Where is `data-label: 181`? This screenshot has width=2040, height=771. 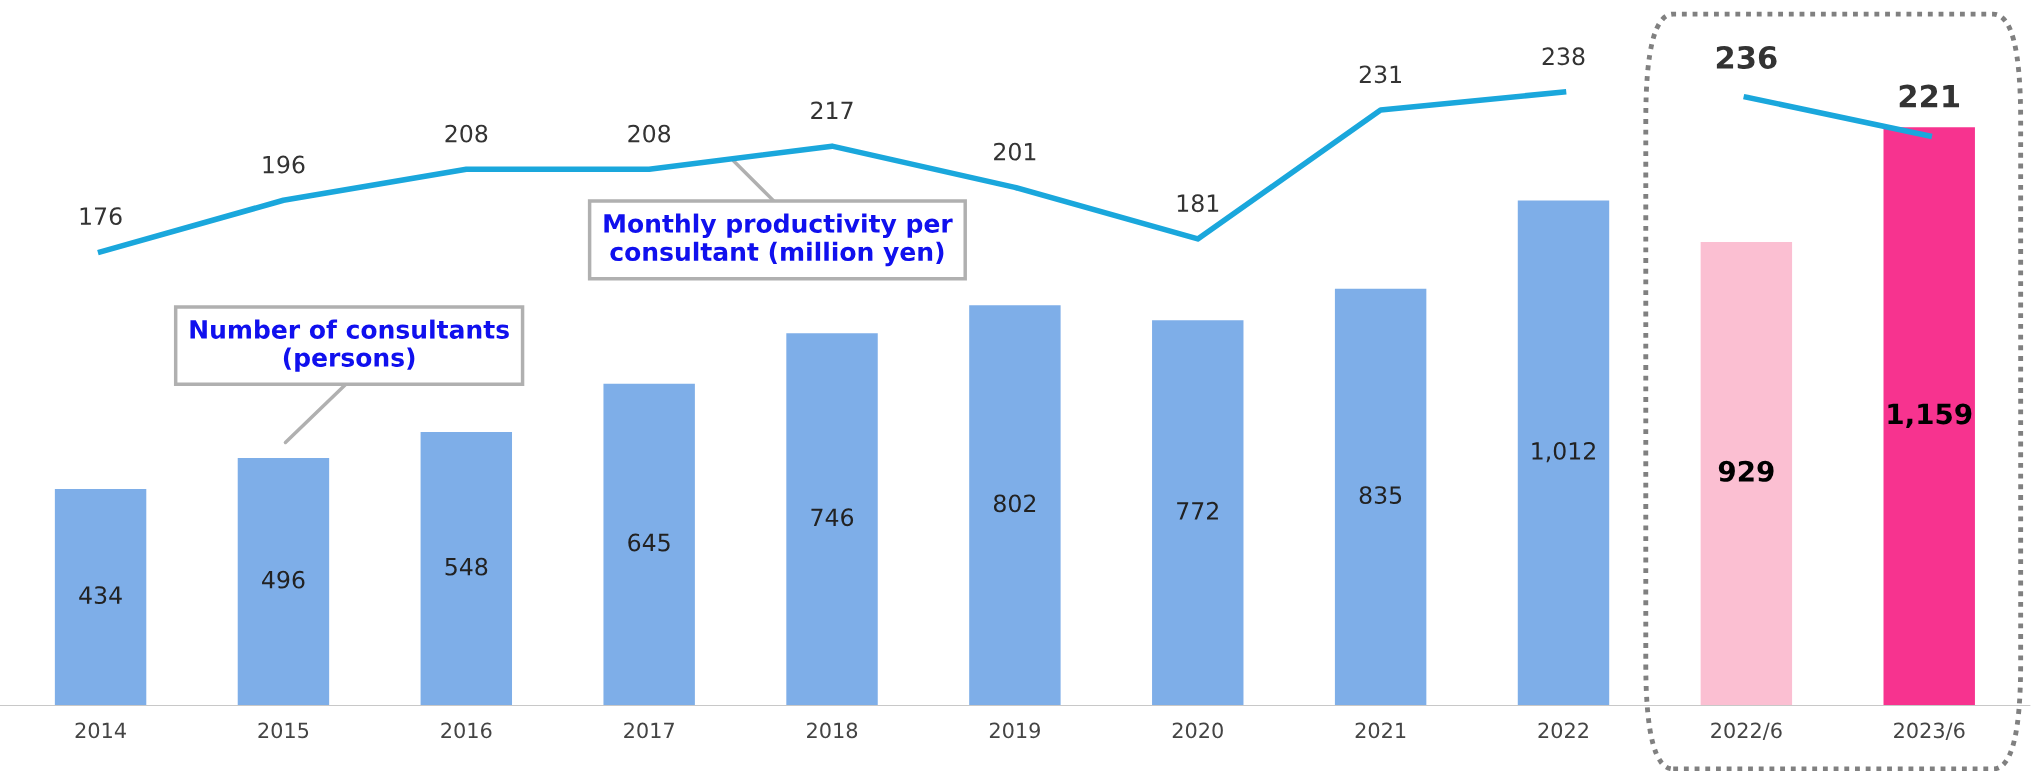
data-label: 181 is located at coordinates (1198, 203).